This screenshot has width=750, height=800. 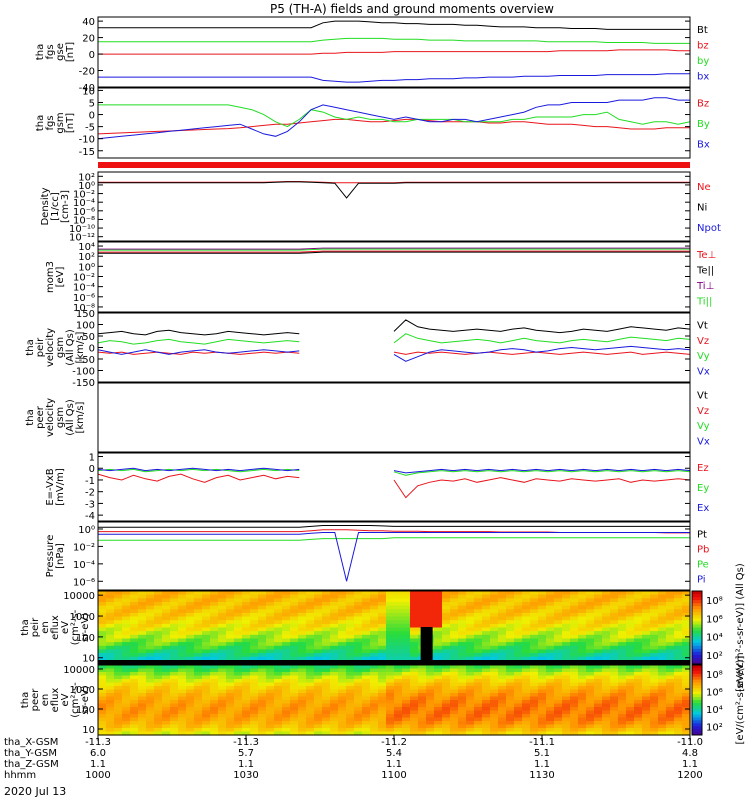 What do you see at coordinates (60, 52) in the screenshot?
I see `y-axis-label-line: gse` at bounding box center [60, 52].